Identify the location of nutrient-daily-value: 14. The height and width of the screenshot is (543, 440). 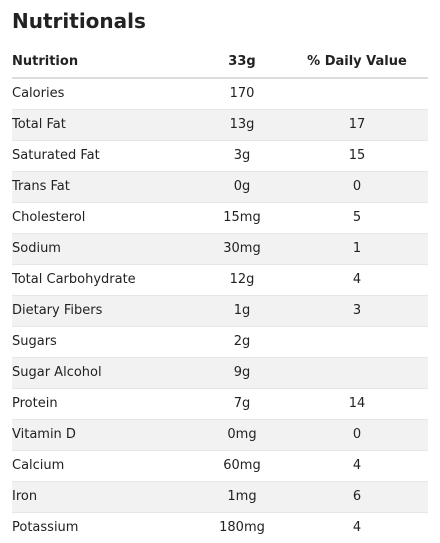
(357, 404).